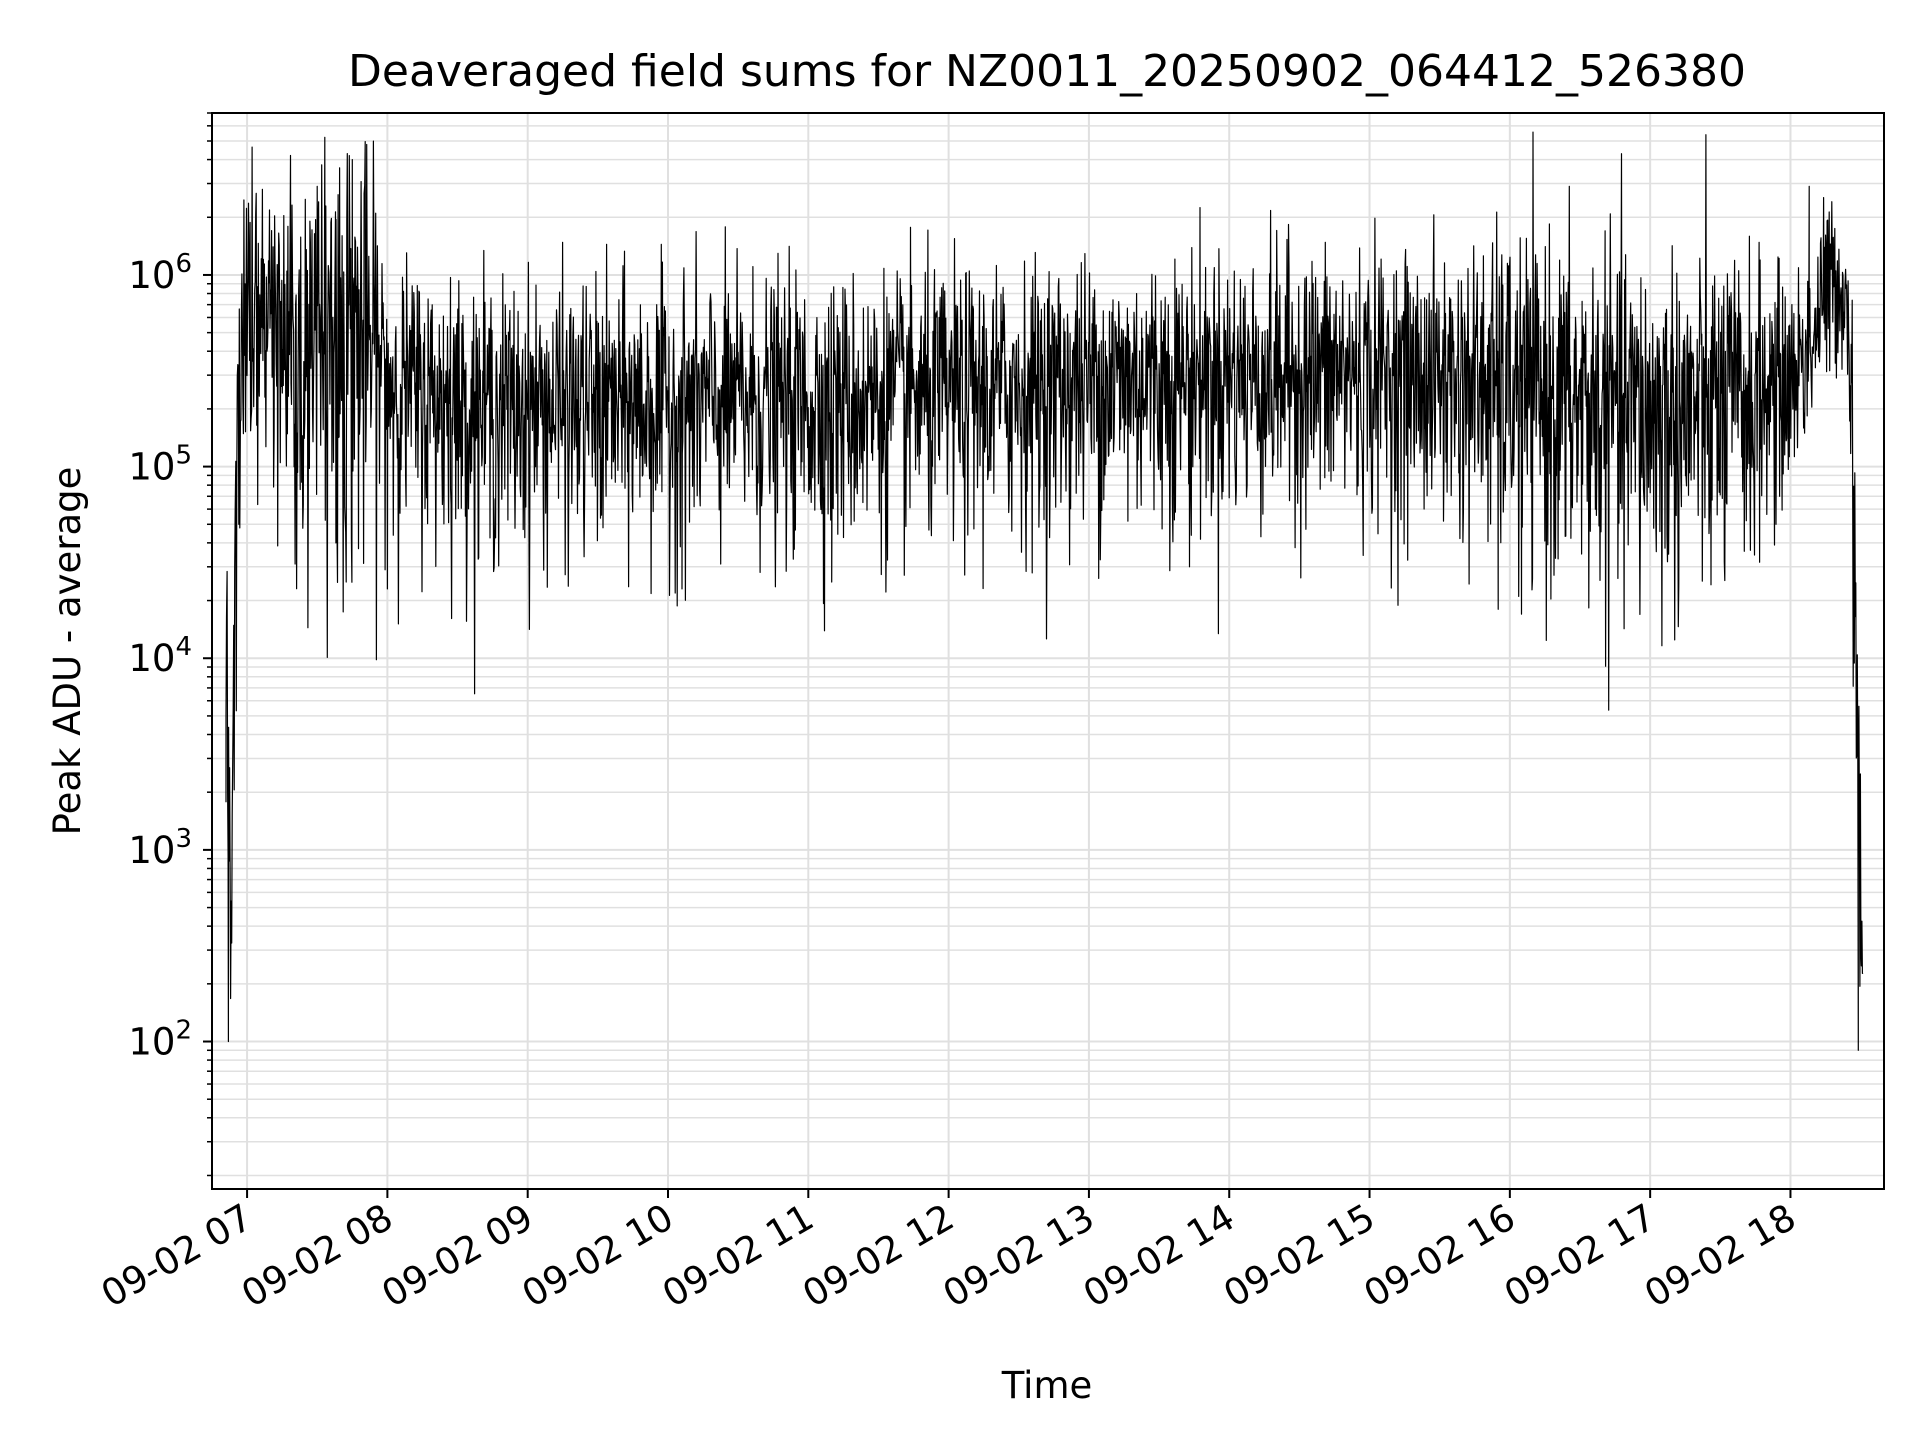  I want to click on y-tick-exponent: 5, so click(183, 456).